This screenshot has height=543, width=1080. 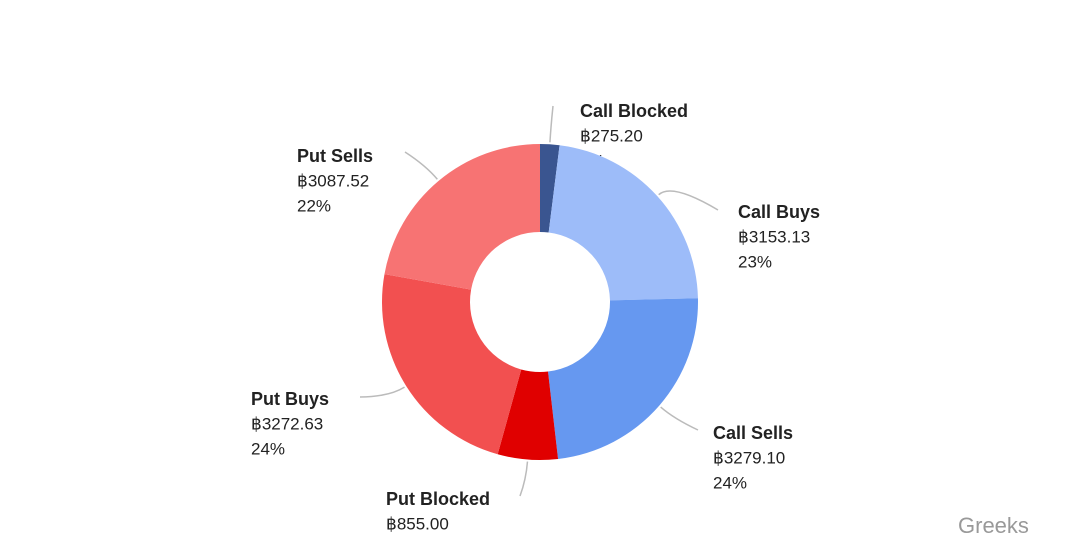 What do you see at coordinates (749, 457) in the screenshot?
I see `value-label: ฿3279.10` at bounding box center [749, 457].